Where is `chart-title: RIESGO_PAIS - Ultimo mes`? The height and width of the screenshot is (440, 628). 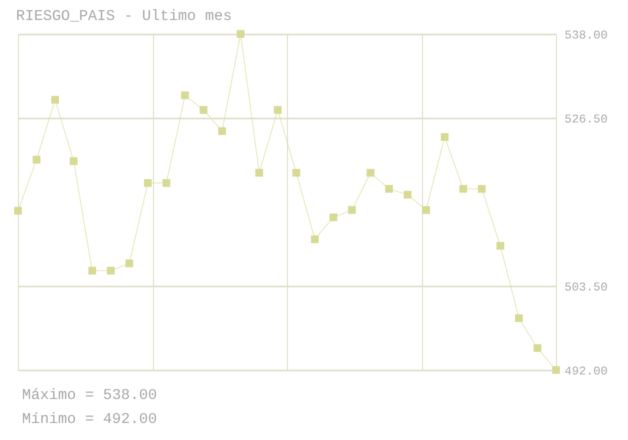
chart-title: RIESGO_PAIS - Ultimo mes is located at coordinates (124, 16).